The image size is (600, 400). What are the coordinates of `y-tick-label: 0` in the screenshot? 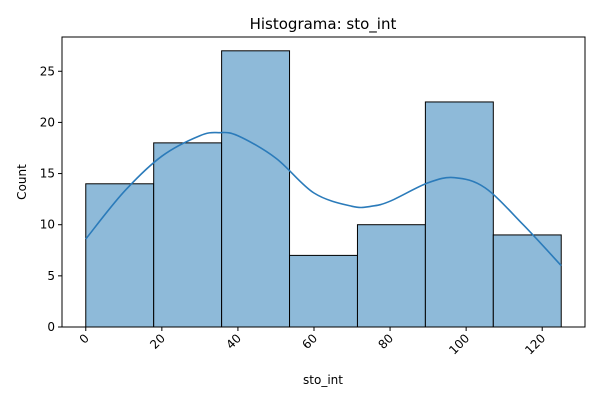 It's located at (51, 327).